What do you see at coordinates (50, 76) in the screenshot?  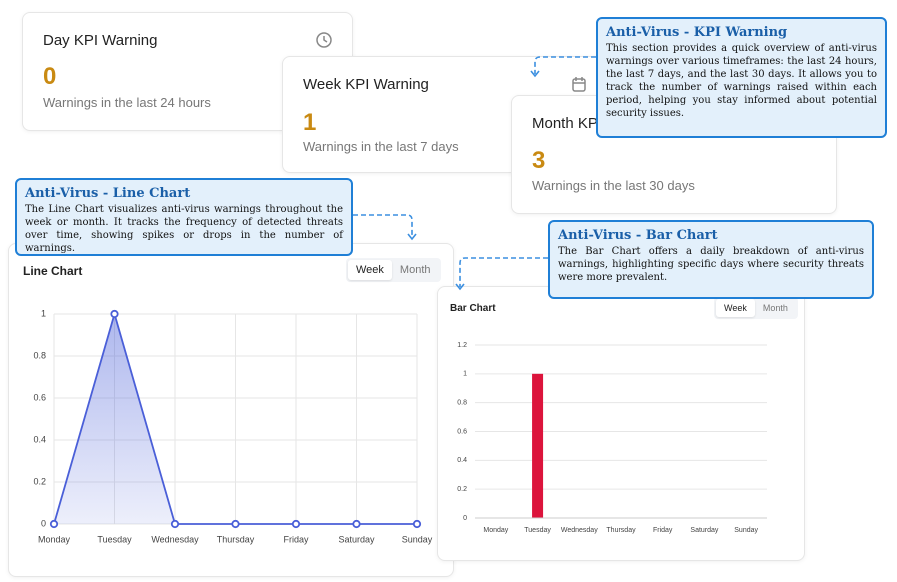 I see `kpi-value: 0` at bounding box center [50, 76].